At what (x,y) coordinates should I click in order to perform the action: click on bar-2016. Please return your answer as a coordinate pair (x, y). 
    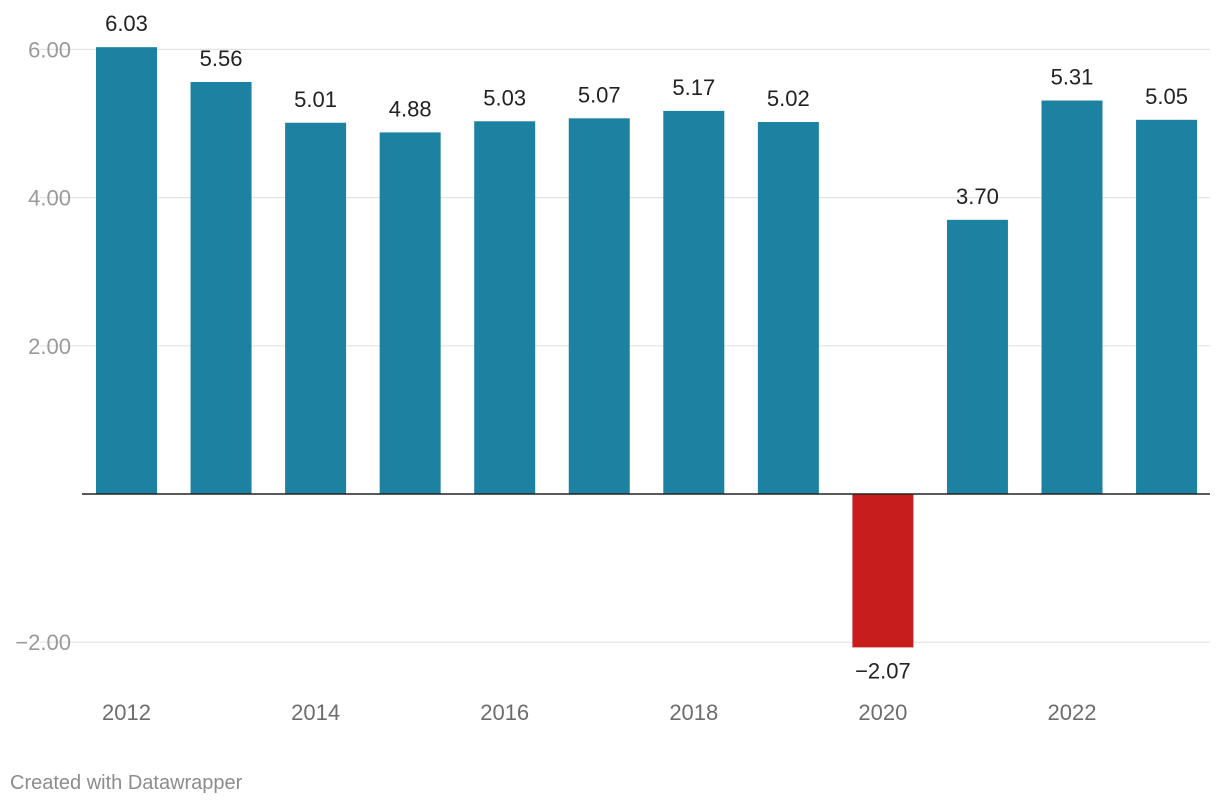
    Looking at the image, I should click on (505, 307).